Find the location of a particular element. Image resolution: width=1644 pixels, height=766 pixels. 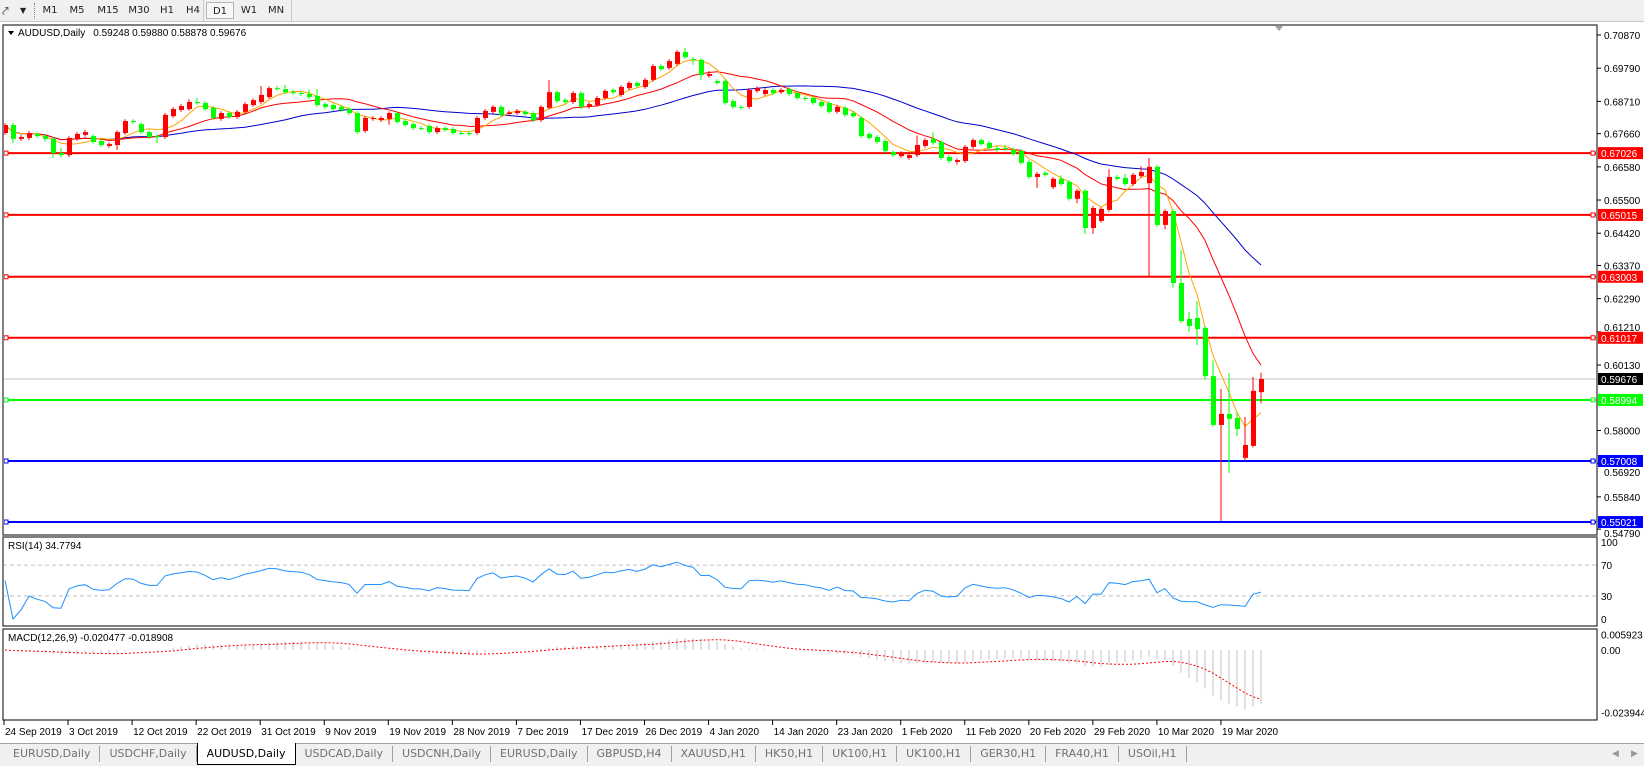

chart-menu-arrow-icon is located at coordinates (11, 33).